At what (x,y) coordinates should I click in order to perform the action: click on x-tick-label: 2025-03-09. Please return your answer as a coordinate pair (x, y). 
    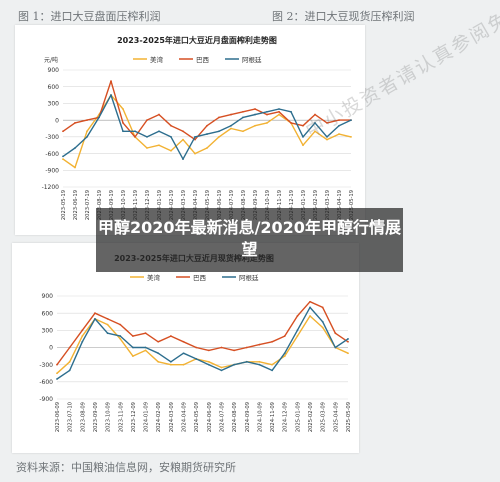
    Looking at the image, I should click on (324, 417).